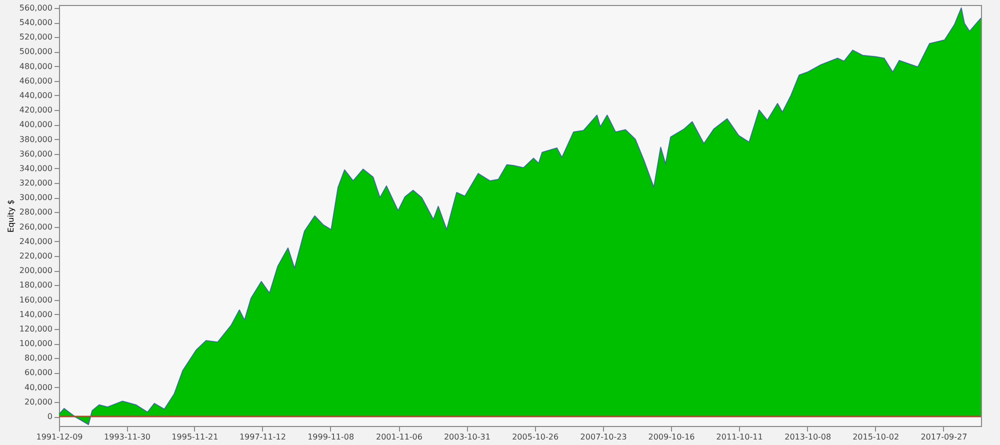 The width and height of the screenshot is (1000, 445). What do you see at coordinates (535, 437) in the screenshot?
I see `x-tick-label: 2005-10-26` at bounding box center [535, 437].